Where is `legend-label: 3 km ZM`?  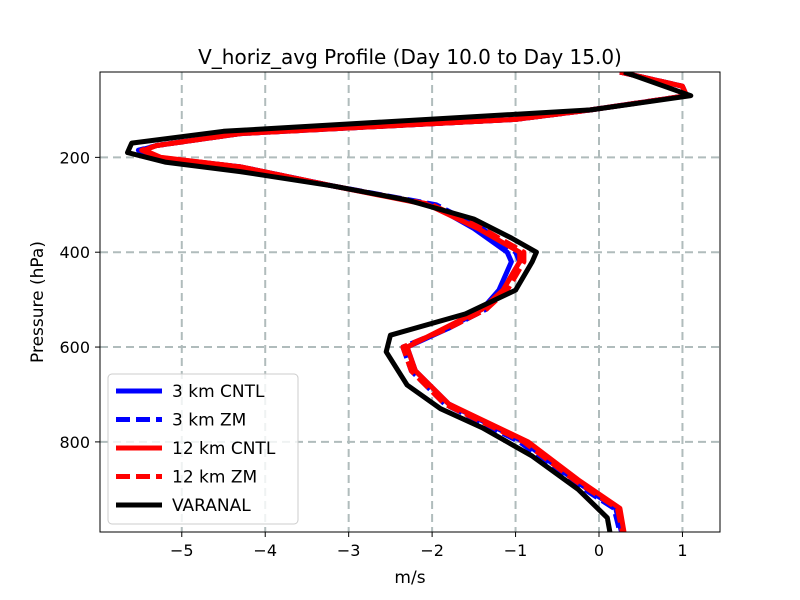
legend-label: 3 km ZM is located at coordinates (209, 421).